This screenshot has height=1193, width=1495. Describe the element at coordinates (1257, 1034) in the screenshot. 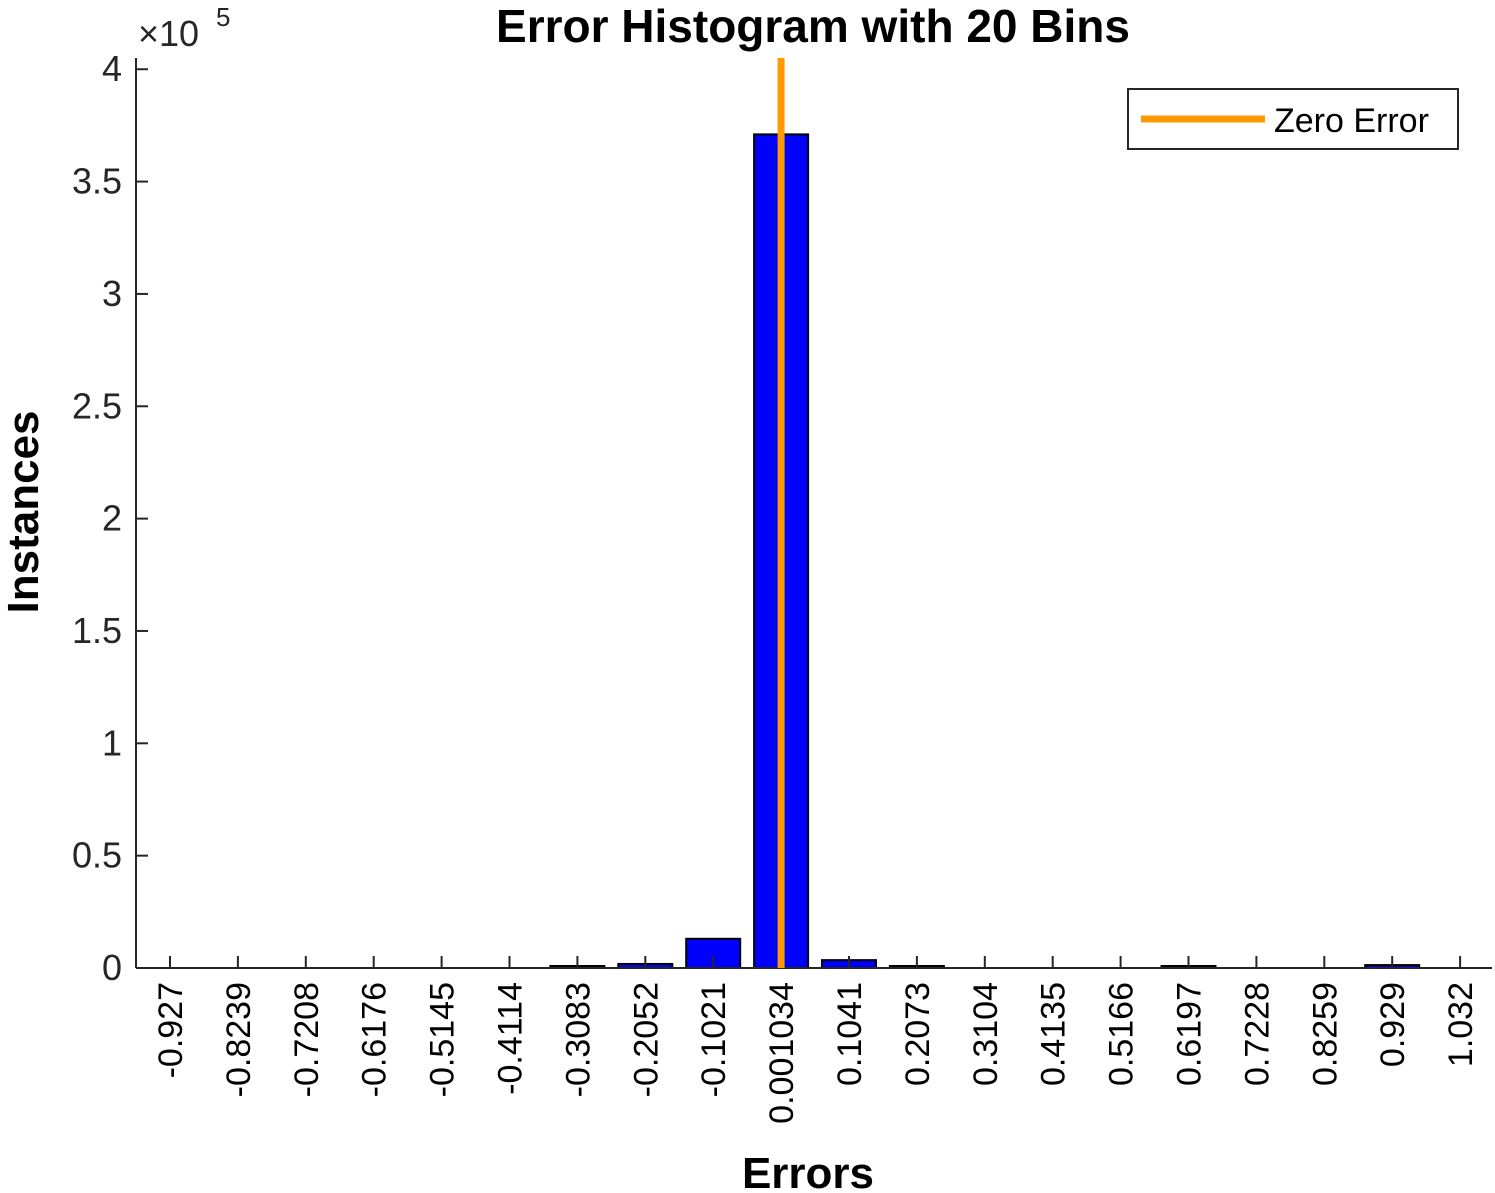

I see `x-tick-label: 0.7228` at that location.